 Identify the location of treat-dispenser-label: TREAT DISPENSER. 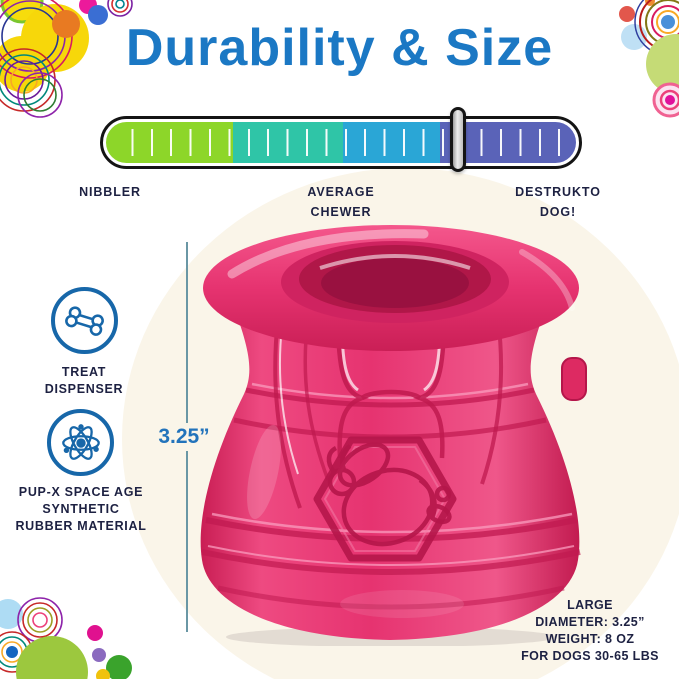
(84, 380).